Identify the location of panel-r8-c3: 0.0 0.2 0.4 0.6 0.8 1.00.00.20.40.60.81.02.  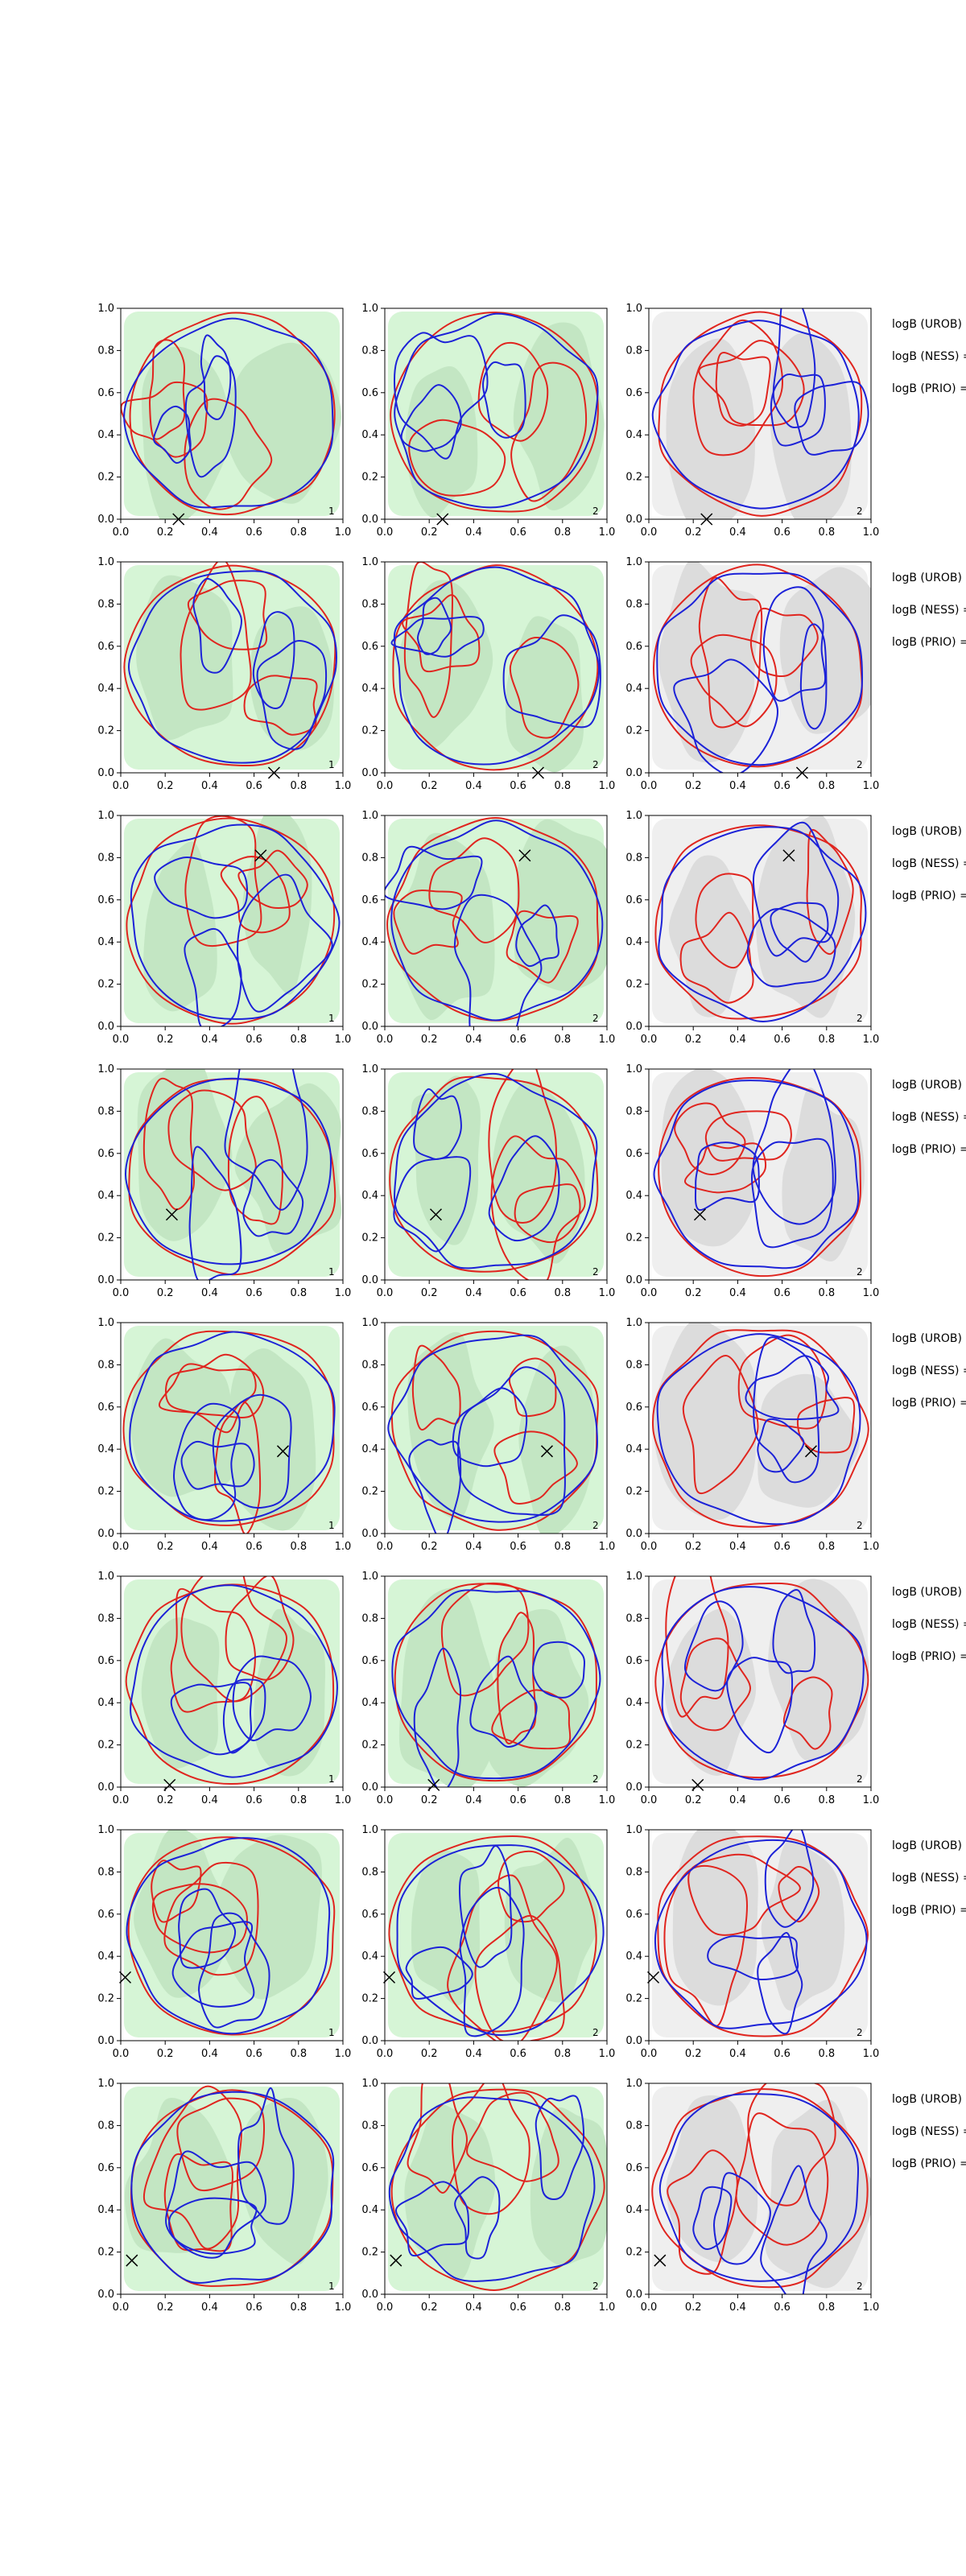
(752, 2196).